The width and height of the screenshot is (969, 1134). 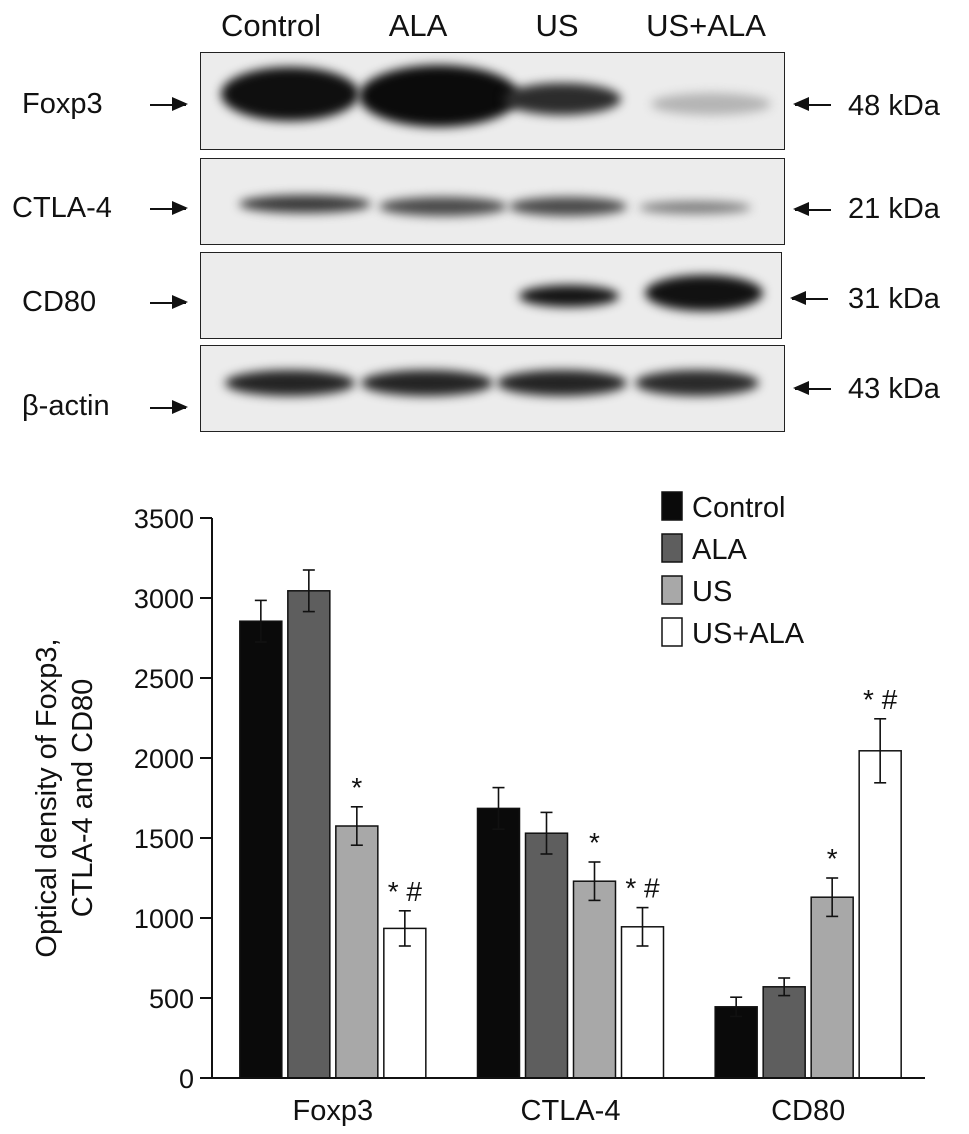 I want to click on blot-strip-ctla4, so click(x=492, y=201).